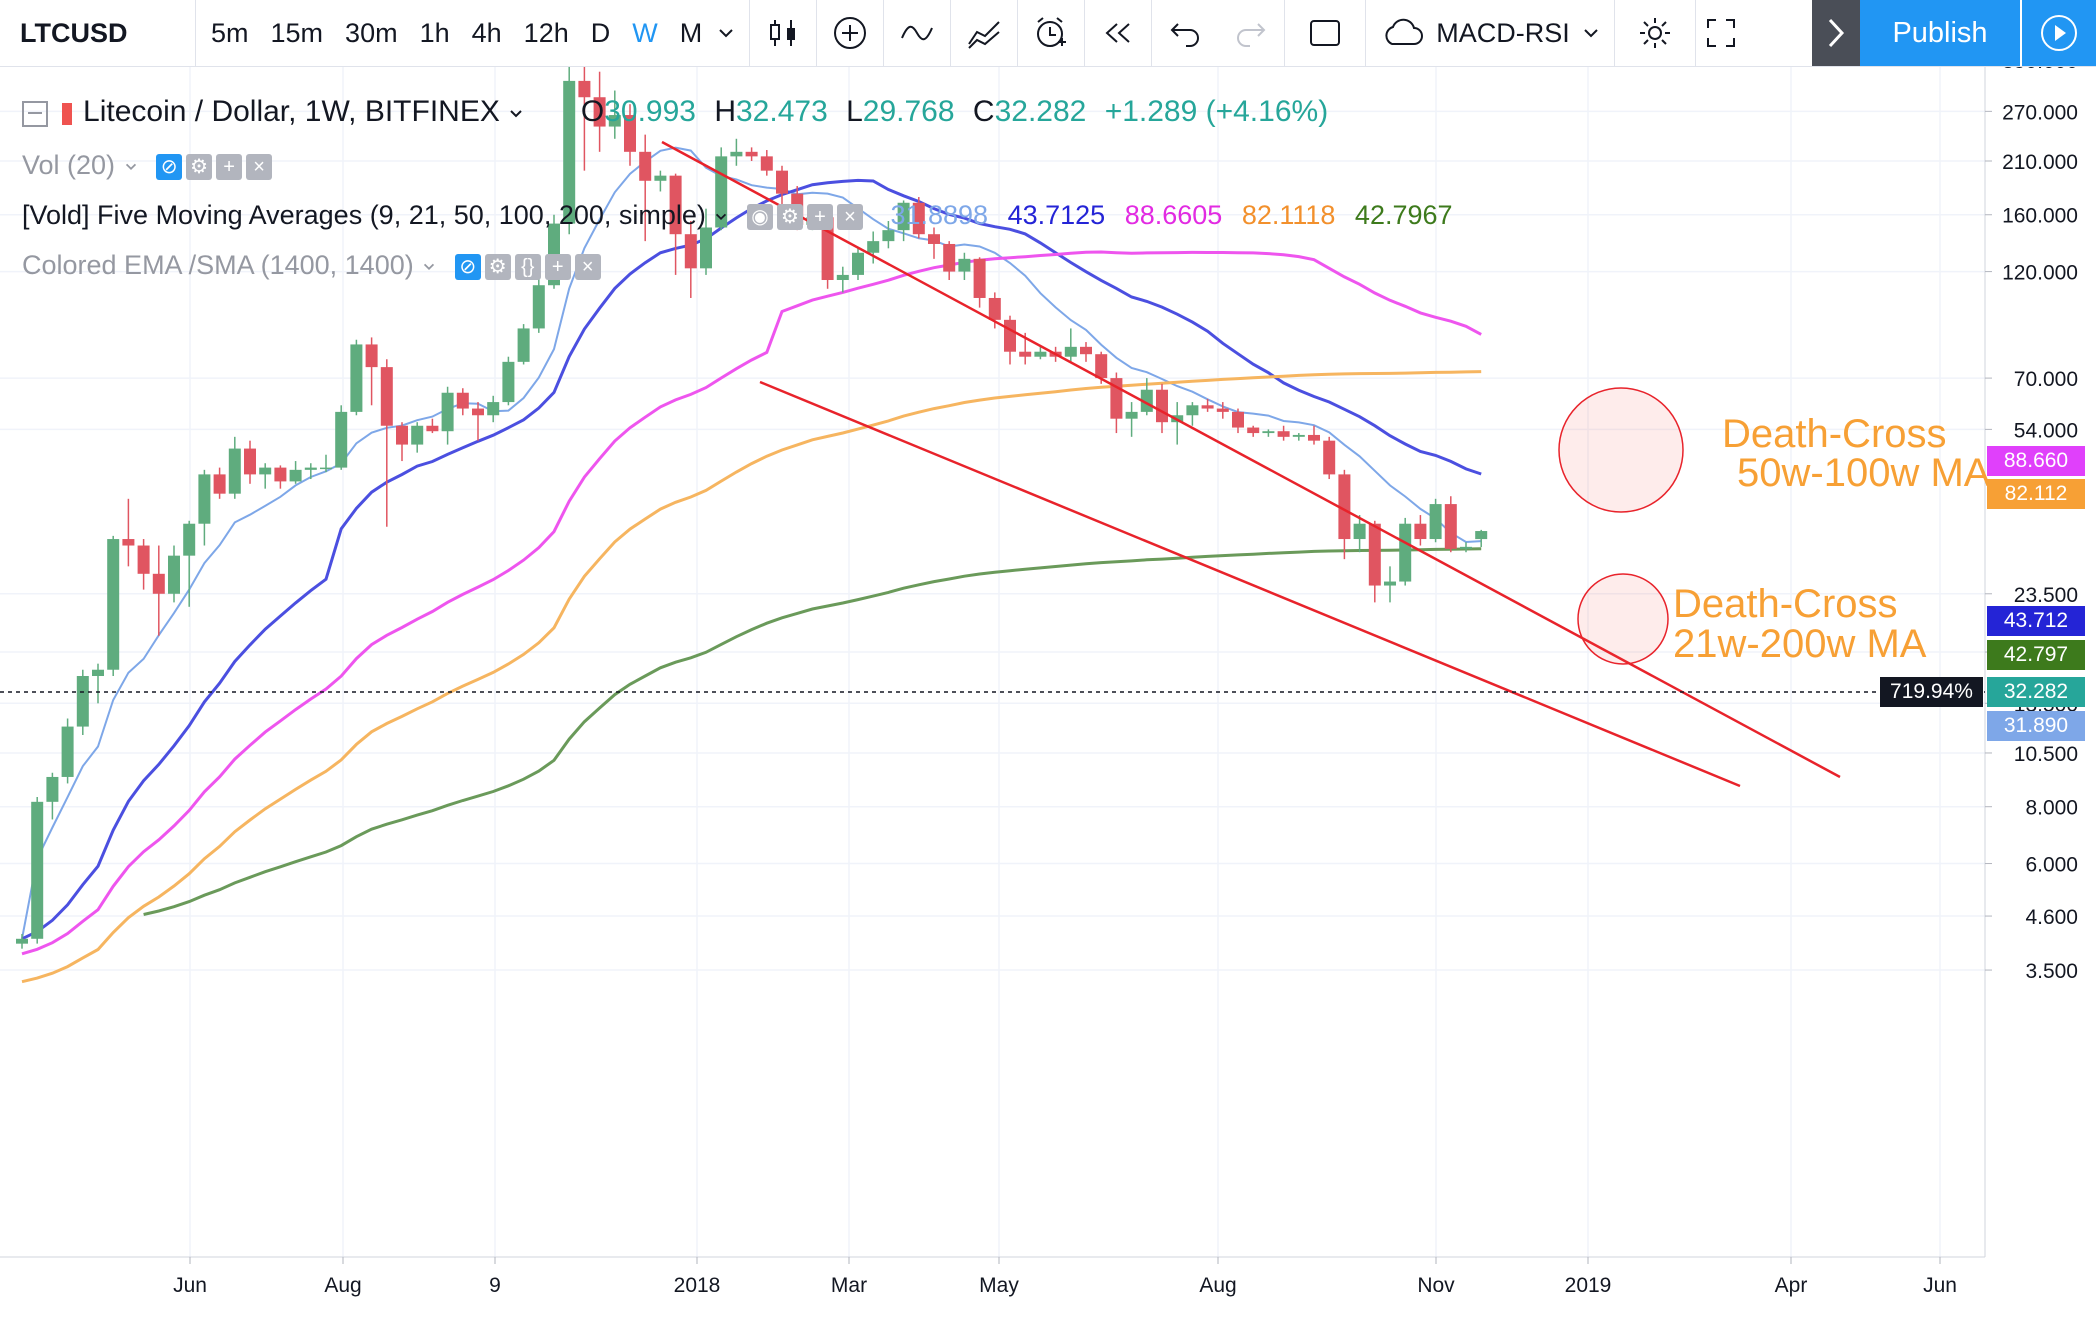  Describe the element at coordinates (600, 33) in the screenshot. I see `interval-d: D` at that location.